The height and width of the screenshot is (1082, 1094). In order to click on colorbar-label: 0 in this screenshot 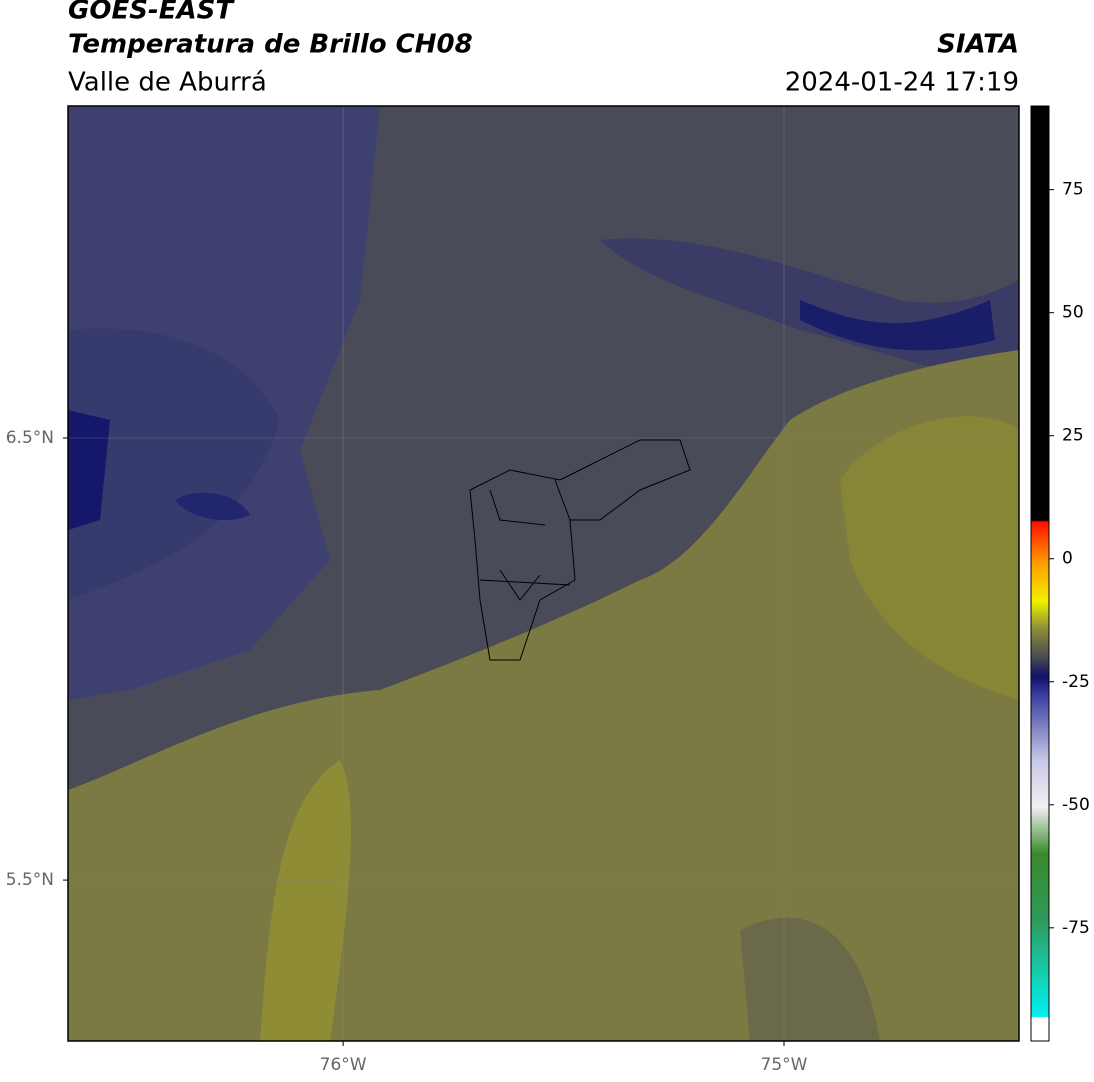, I will do `click(1067, 559)`.